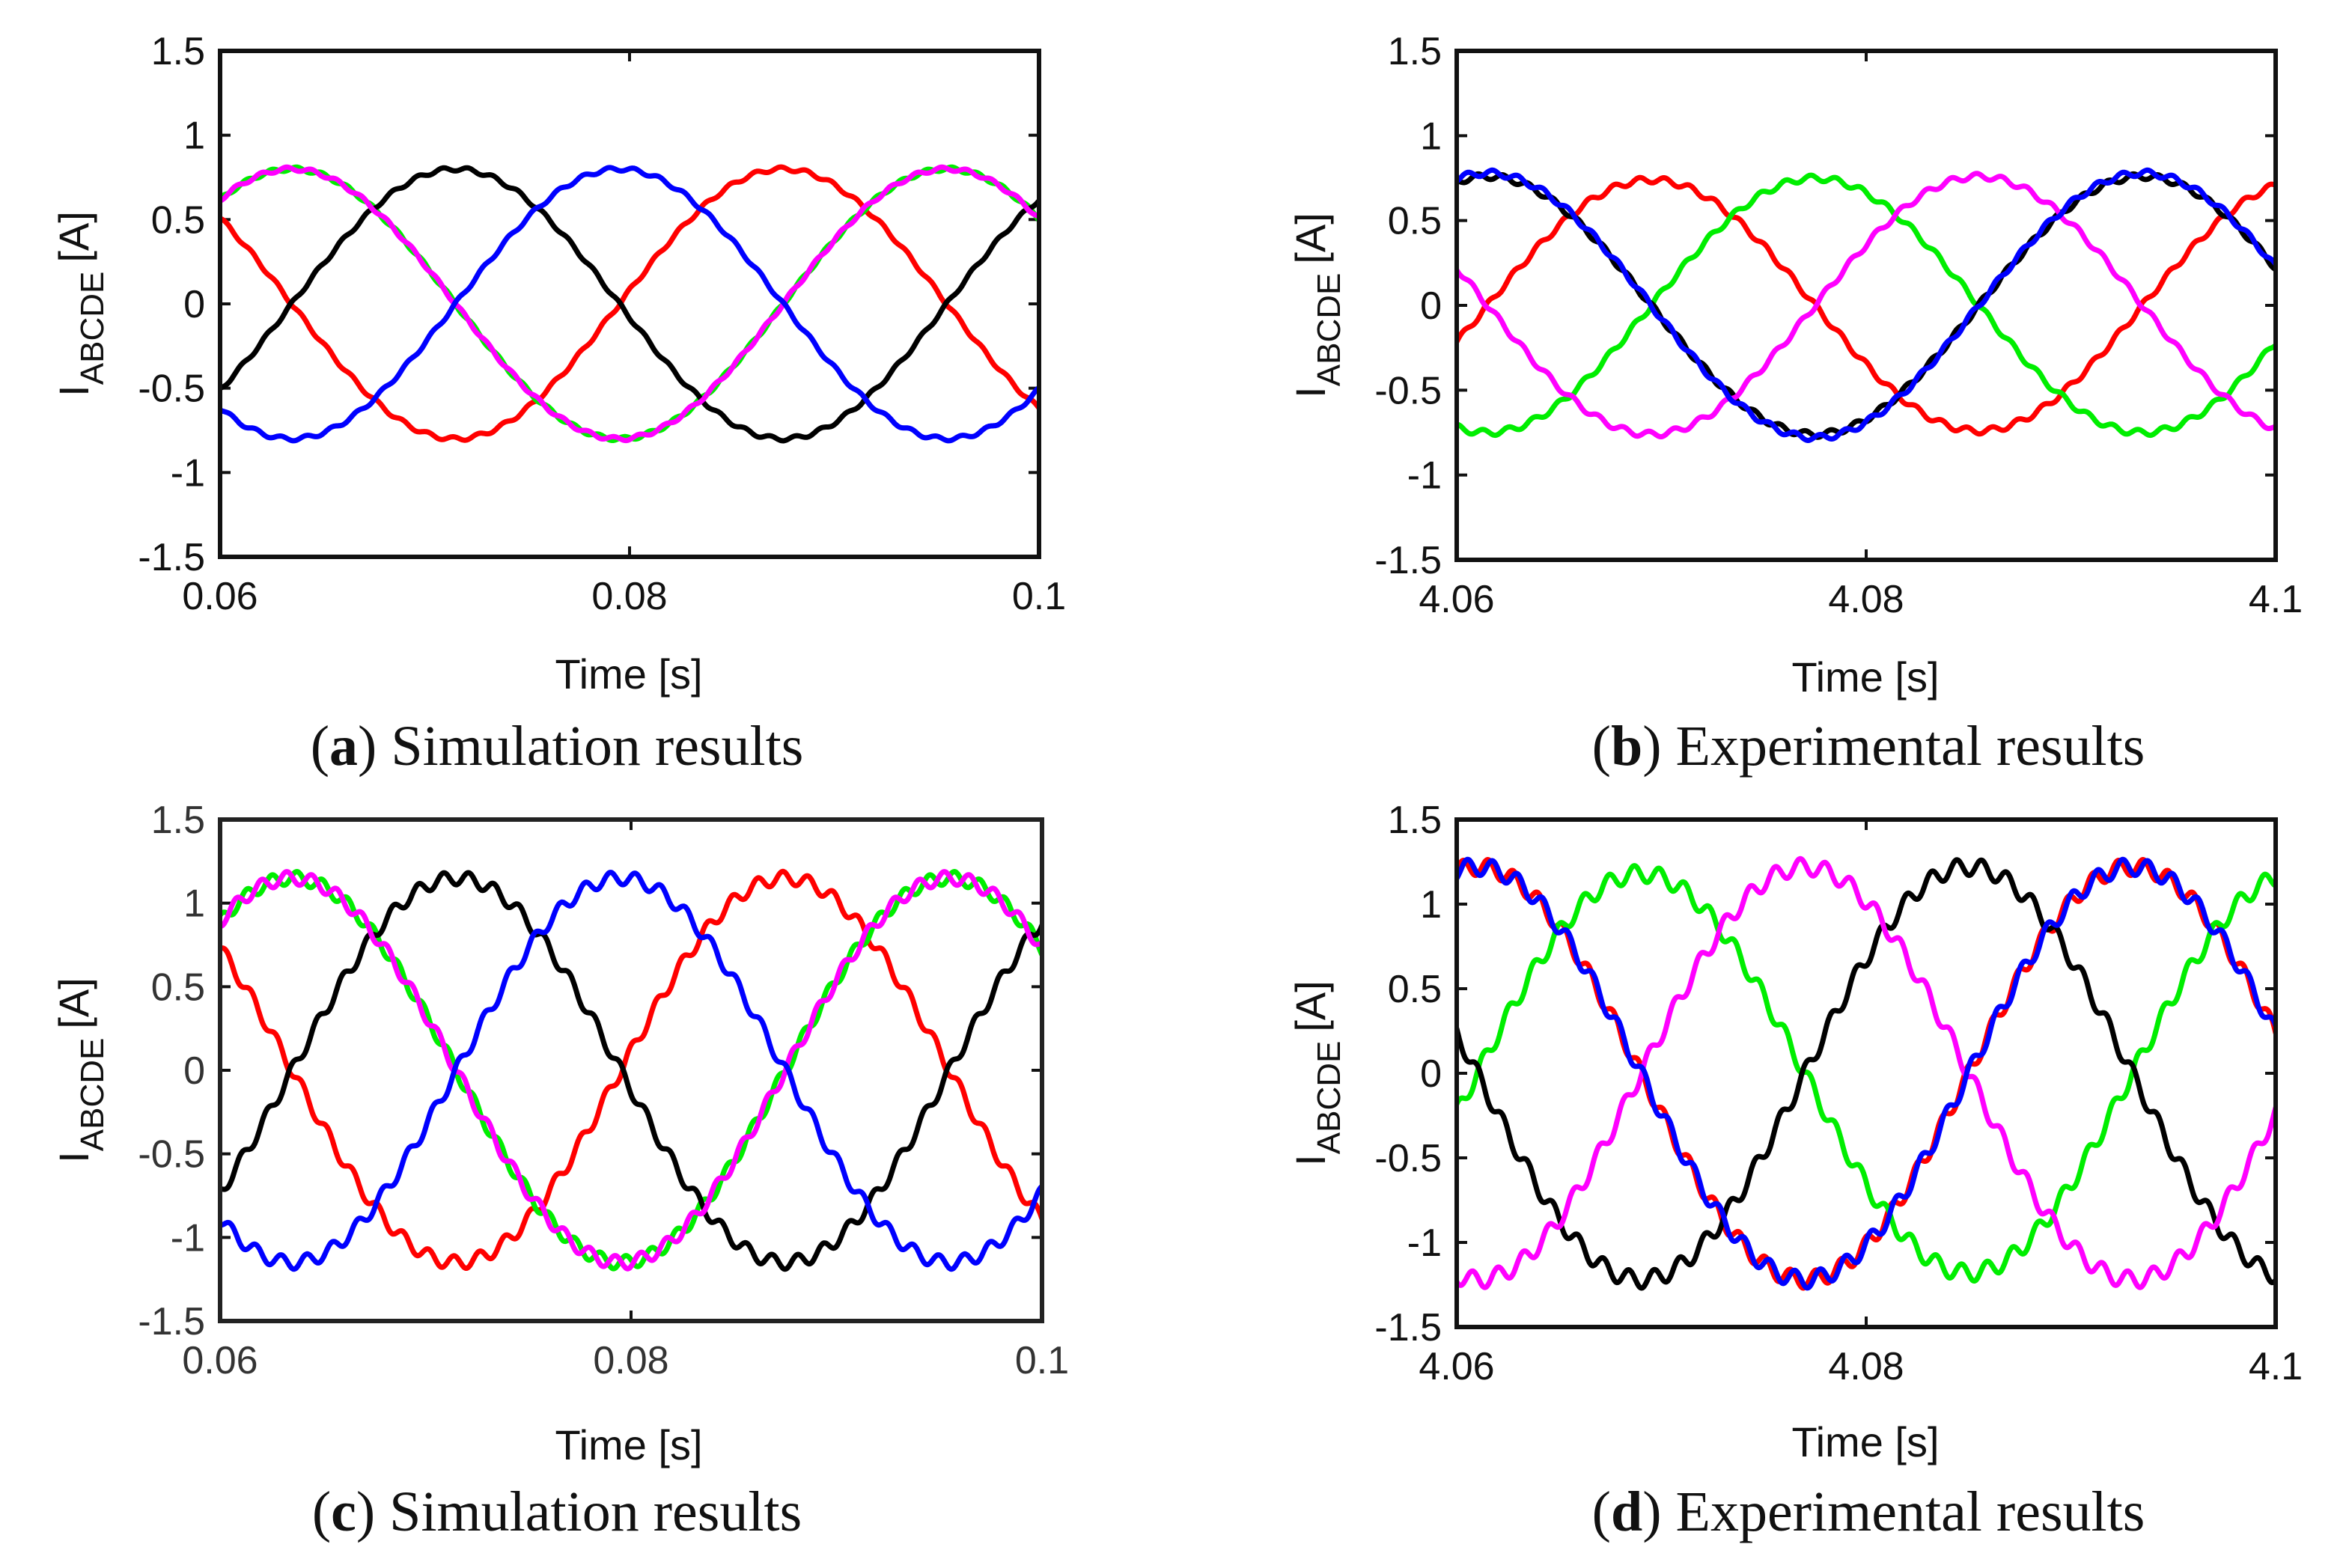 The height and width of the screenshot is (1568, 2352). I want to click on caption-letter: b, so click(1626, 746).